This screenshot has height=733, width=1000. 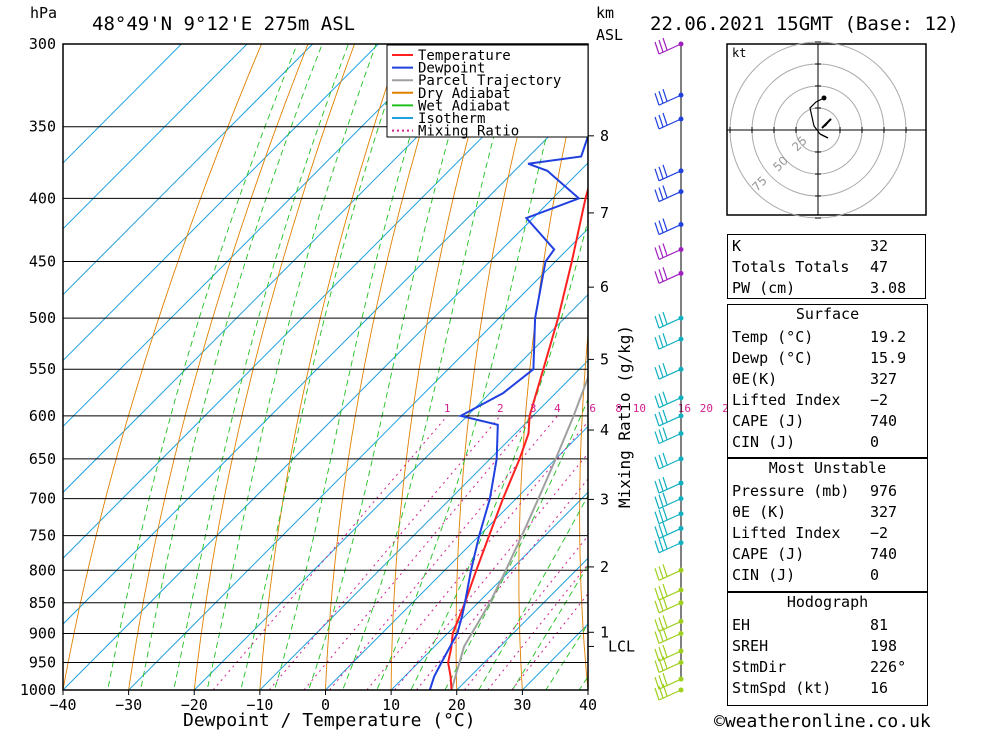 What do you see at coordinates (464, 56) in the screenshot?
I see `legend-label: Temperature` at bounding box center [464, 56].